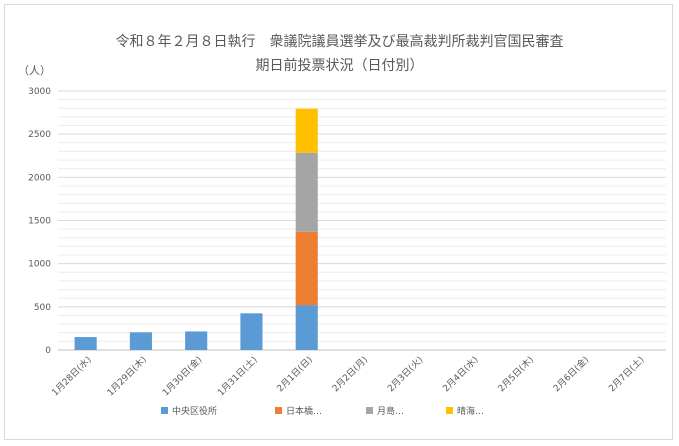 The height and width of the screenshot is (446, 679). What do you see at coordinates (339, 42) in the screenshot?
I see `chart-title-line1: 令和８年２月８日執行 衆議院議員選挙及び最高裁判所裁判官国民審査` at bounding box center [339, 42].